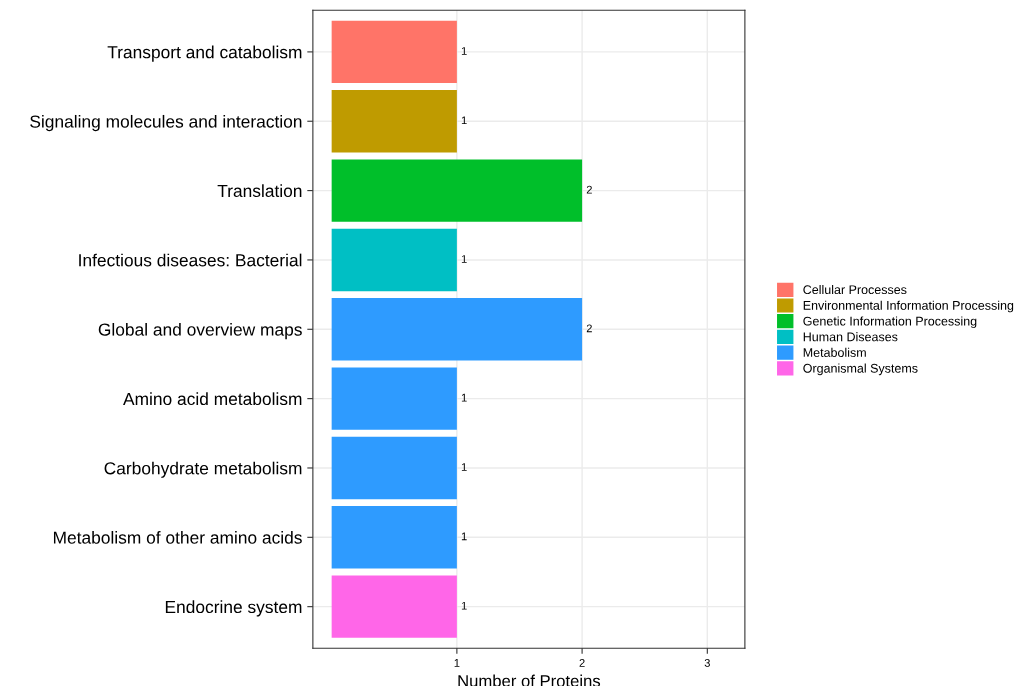  What do you see at coordinates (203, 469) in the screenshot?
I see `y-tick-label: Carbohydrate metabolism` at bounding box center [203, 469].